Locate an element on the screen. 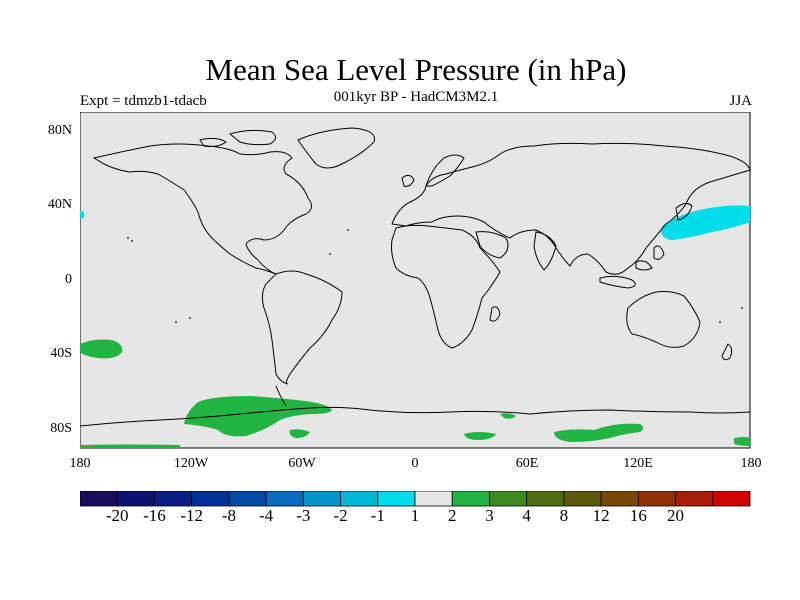 The image size is (800, 600). coast-arctic-islands is located at coordinates (237, 138).